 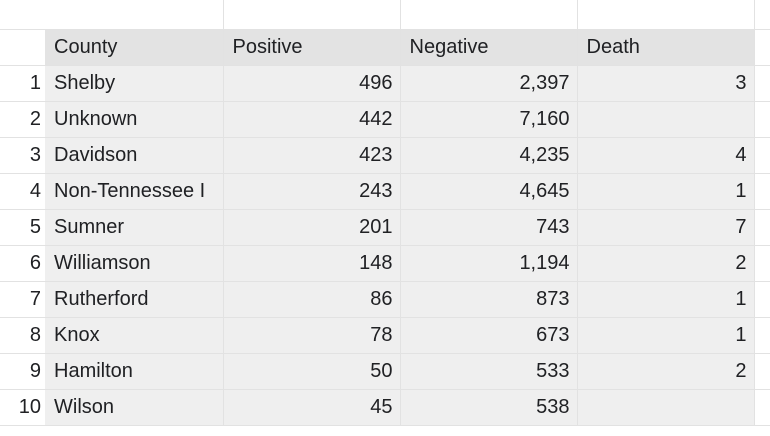 I want to click on row-number: 4, so click(x=22, y=191).